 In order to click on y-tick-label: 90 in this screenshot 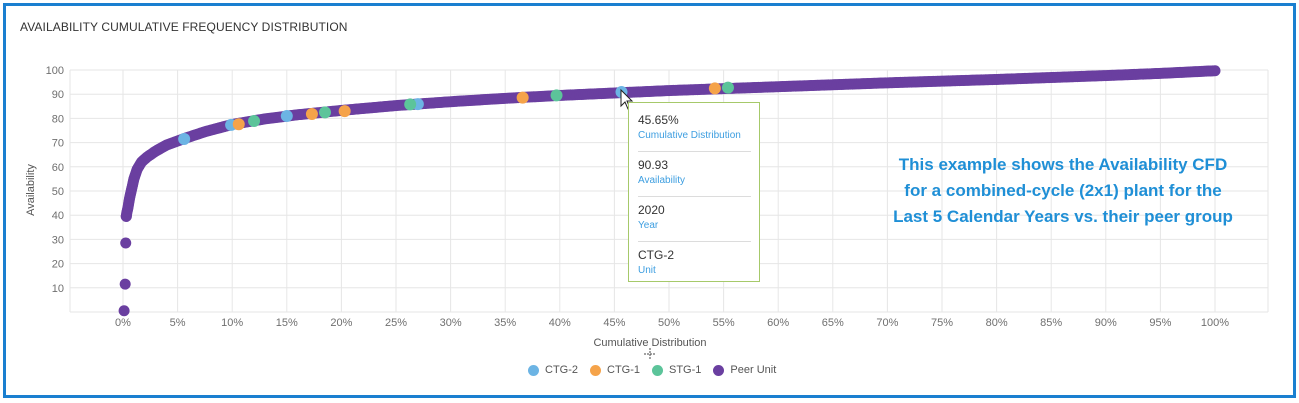, I will do `click(58, 95)`.